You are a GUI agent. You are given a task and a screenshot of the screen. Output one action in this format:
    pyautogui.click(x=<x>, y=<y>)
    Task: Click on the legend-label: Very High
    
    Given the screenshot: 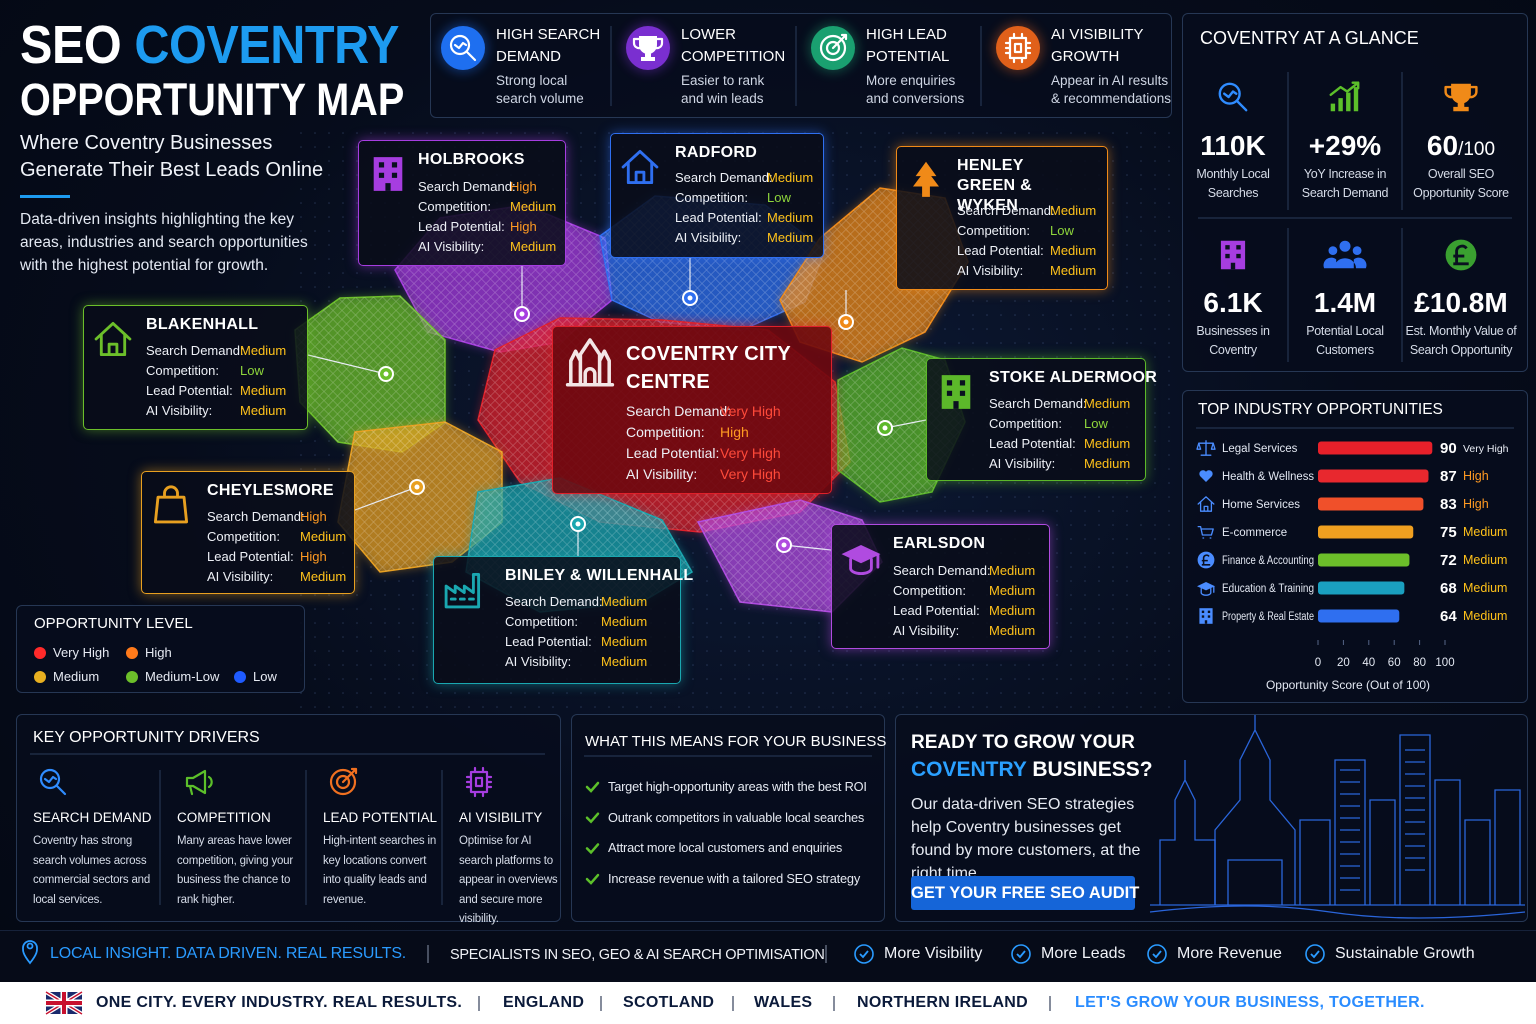 What is the action you would take?
    pyautogui.click(x=81, y=652)
    